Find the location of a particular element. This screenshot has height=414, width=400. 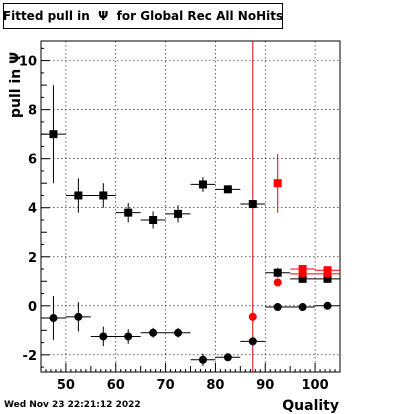

y-tick-label: -2 is located at coordinates (30, 356).